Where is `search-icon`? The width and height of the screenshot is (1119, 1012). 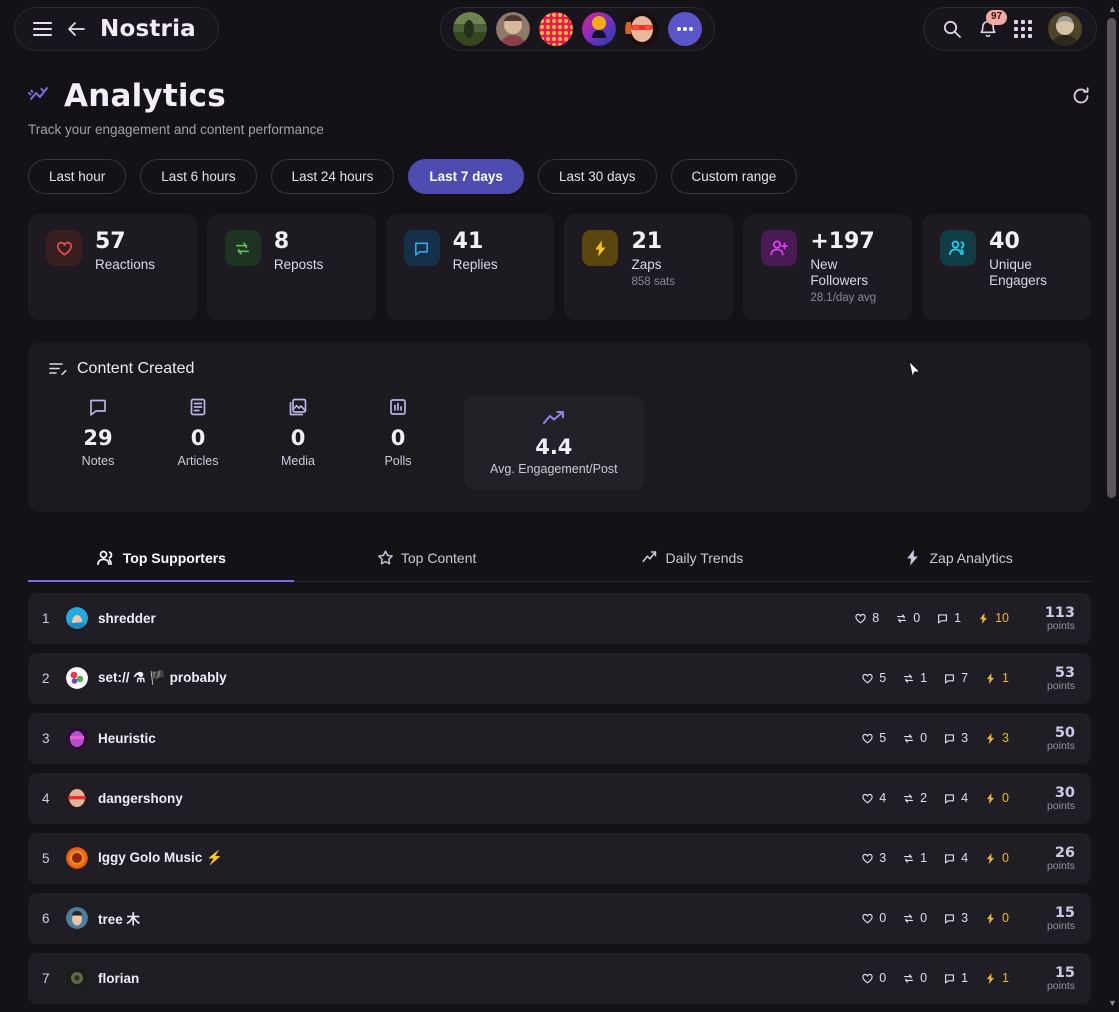 search-icon is located at coordinates (952, 29).